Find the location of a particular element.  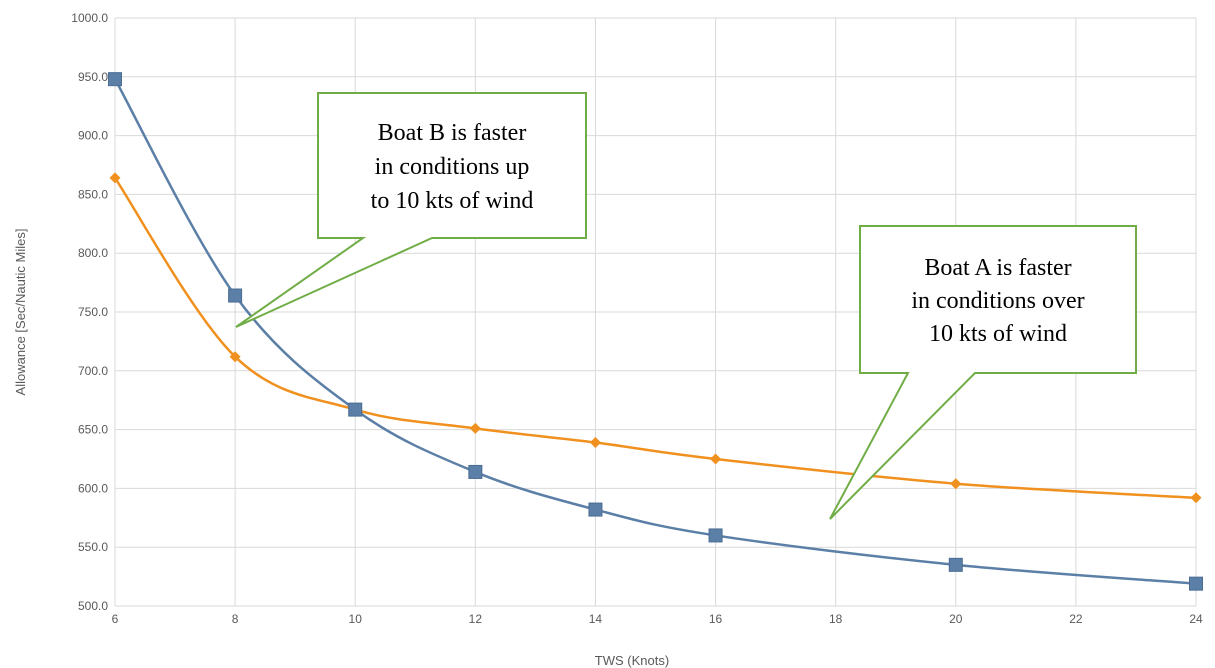

y-tick-label: 950.0 is located at coordinates (93, 77).